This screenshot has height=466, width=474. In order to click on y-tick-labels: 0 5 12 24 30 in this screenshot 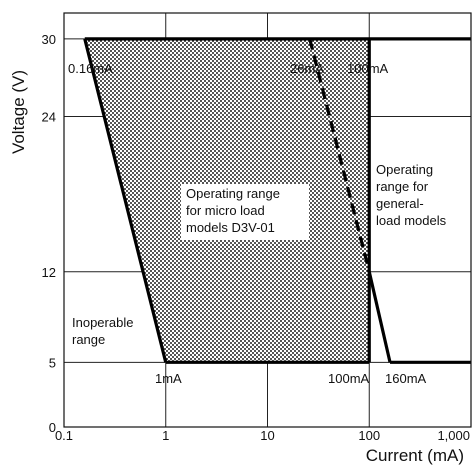, I will do `click(49, 233)`.